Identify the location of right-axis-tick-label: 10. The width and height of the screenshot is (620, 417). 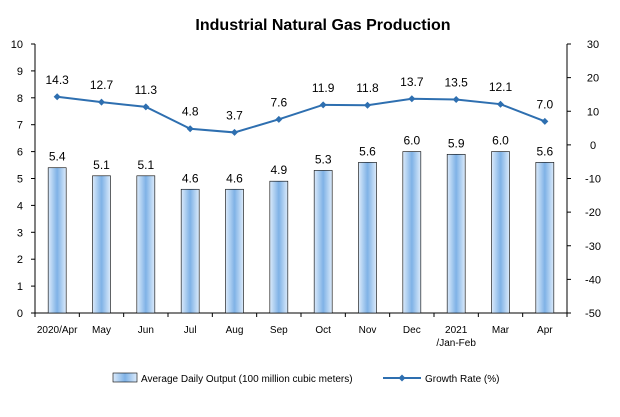
(593, 112).